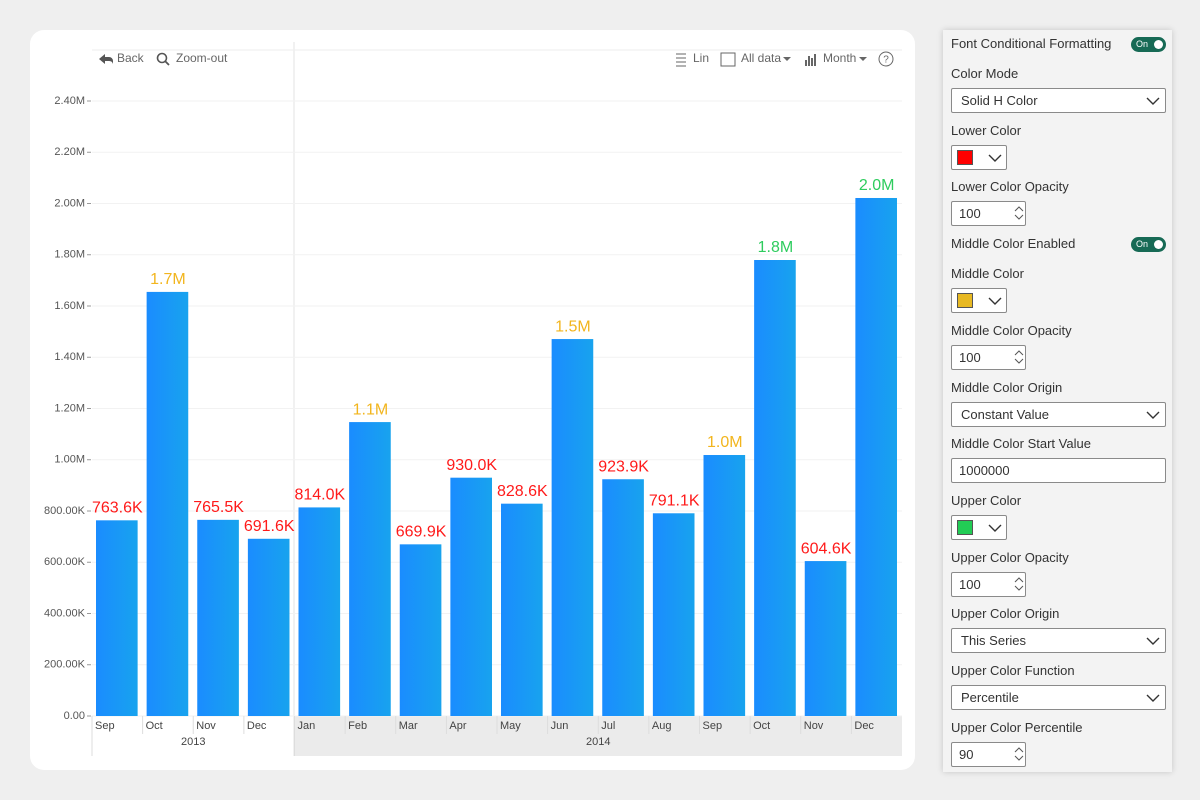 The width and height of the screenshot is (1200, 800). Describe the element at coordinates (986, 130) in the screenshot. I see `setting-label: Lower Color` at that location.